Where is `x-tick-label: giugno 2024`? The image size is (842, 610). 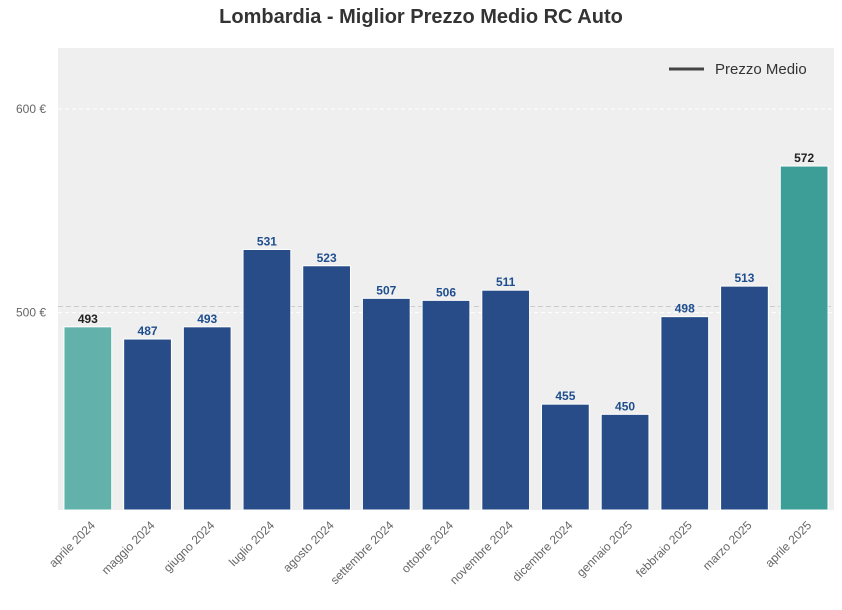 x-tick-label: giugno 2024 is located at coordinates (189, 546).